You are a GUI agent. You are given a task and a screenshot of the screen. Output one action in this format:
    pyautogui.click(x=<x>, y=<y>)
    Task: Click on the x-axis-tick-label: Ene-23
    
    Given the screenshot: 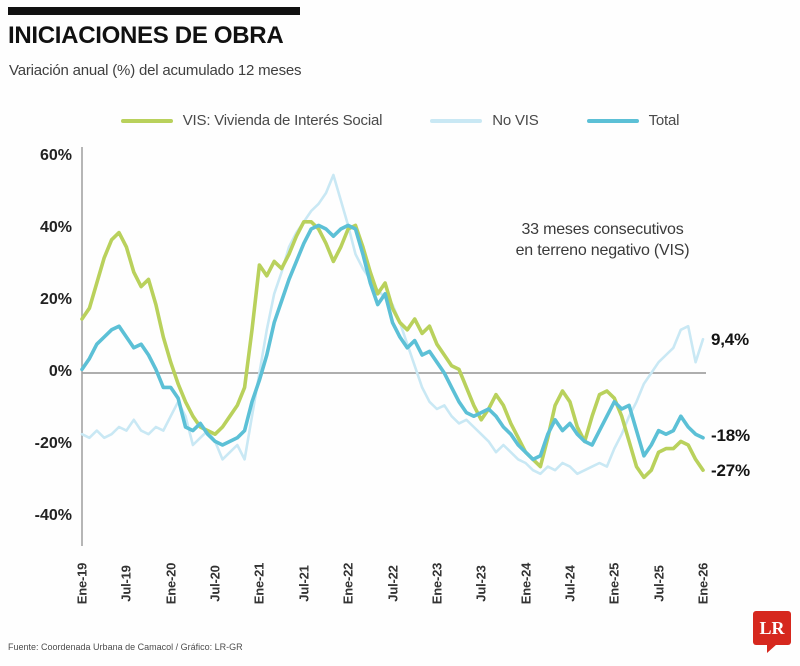 What is the action you would take?
    pyautogui.click(x=437, y=583)
    